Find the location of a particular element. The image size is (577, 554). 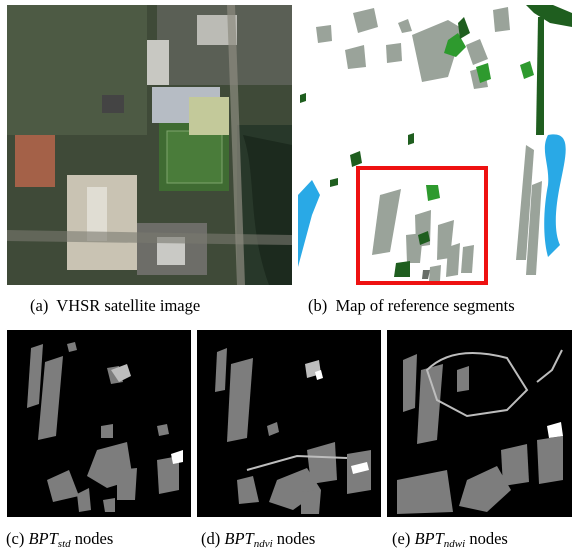

bpt-std-nodes-panel is located at coordinates (99, 423).